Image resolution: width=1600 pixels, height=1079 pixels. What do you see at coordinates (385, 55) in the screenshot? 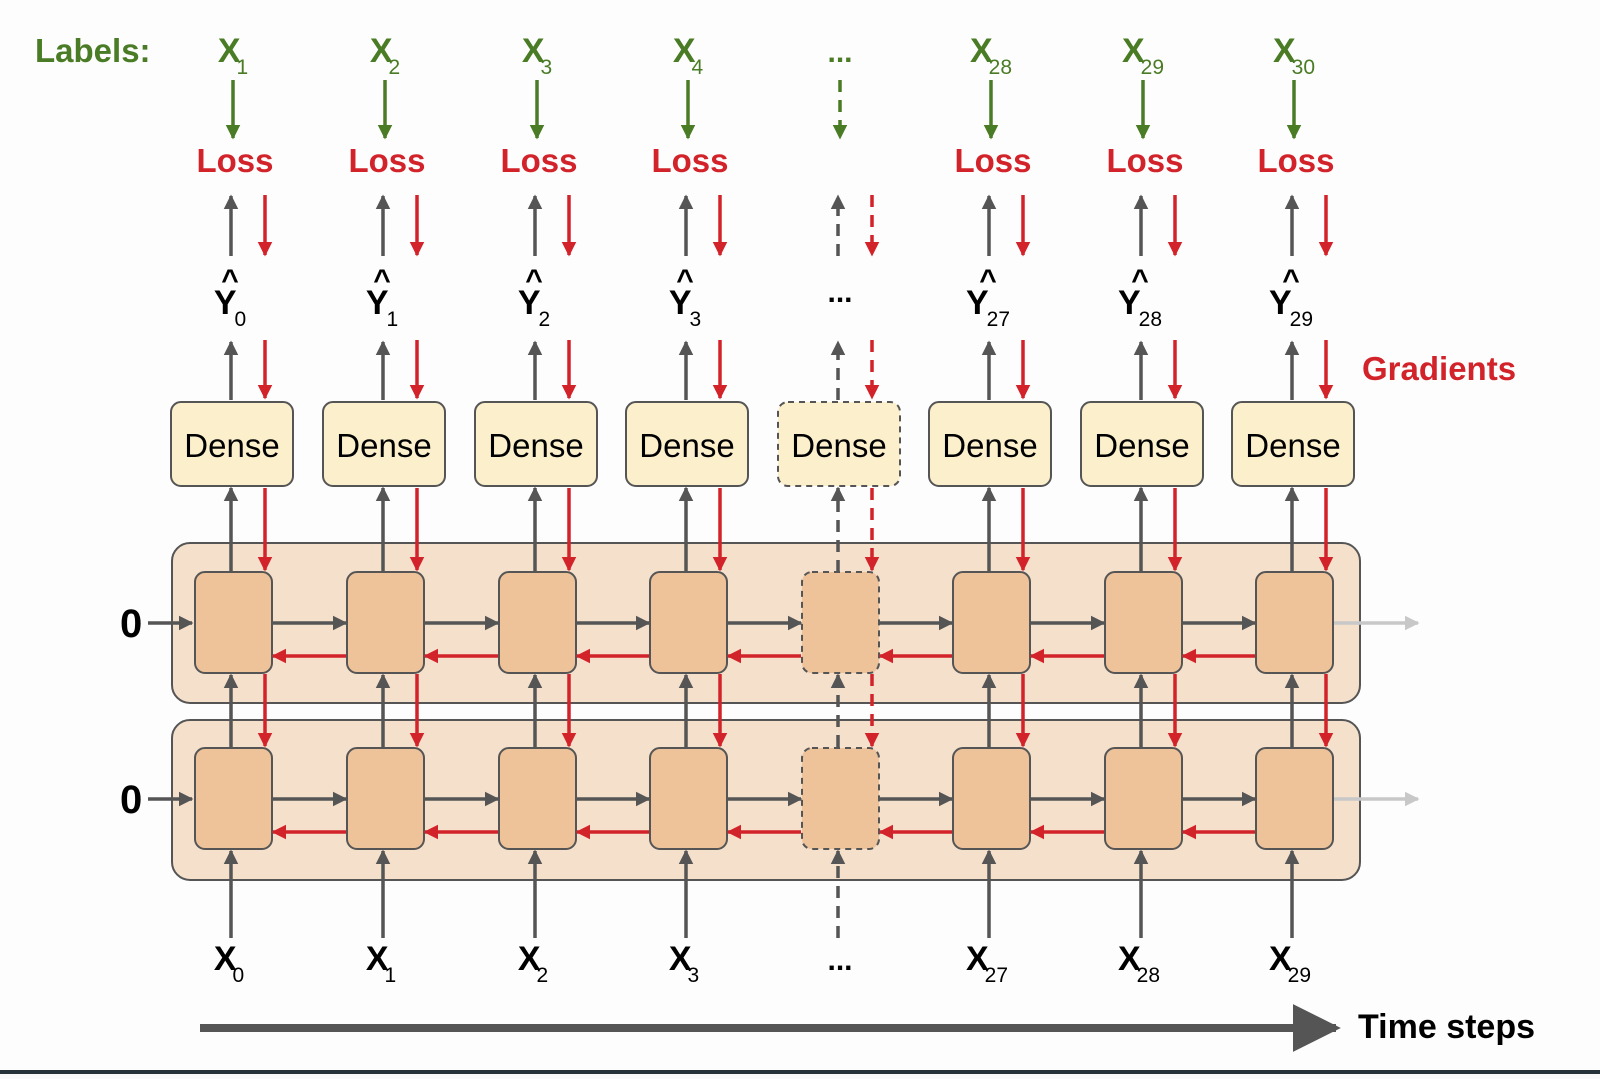
I see `label-x-2: X2` at bounding box center [385, 55].